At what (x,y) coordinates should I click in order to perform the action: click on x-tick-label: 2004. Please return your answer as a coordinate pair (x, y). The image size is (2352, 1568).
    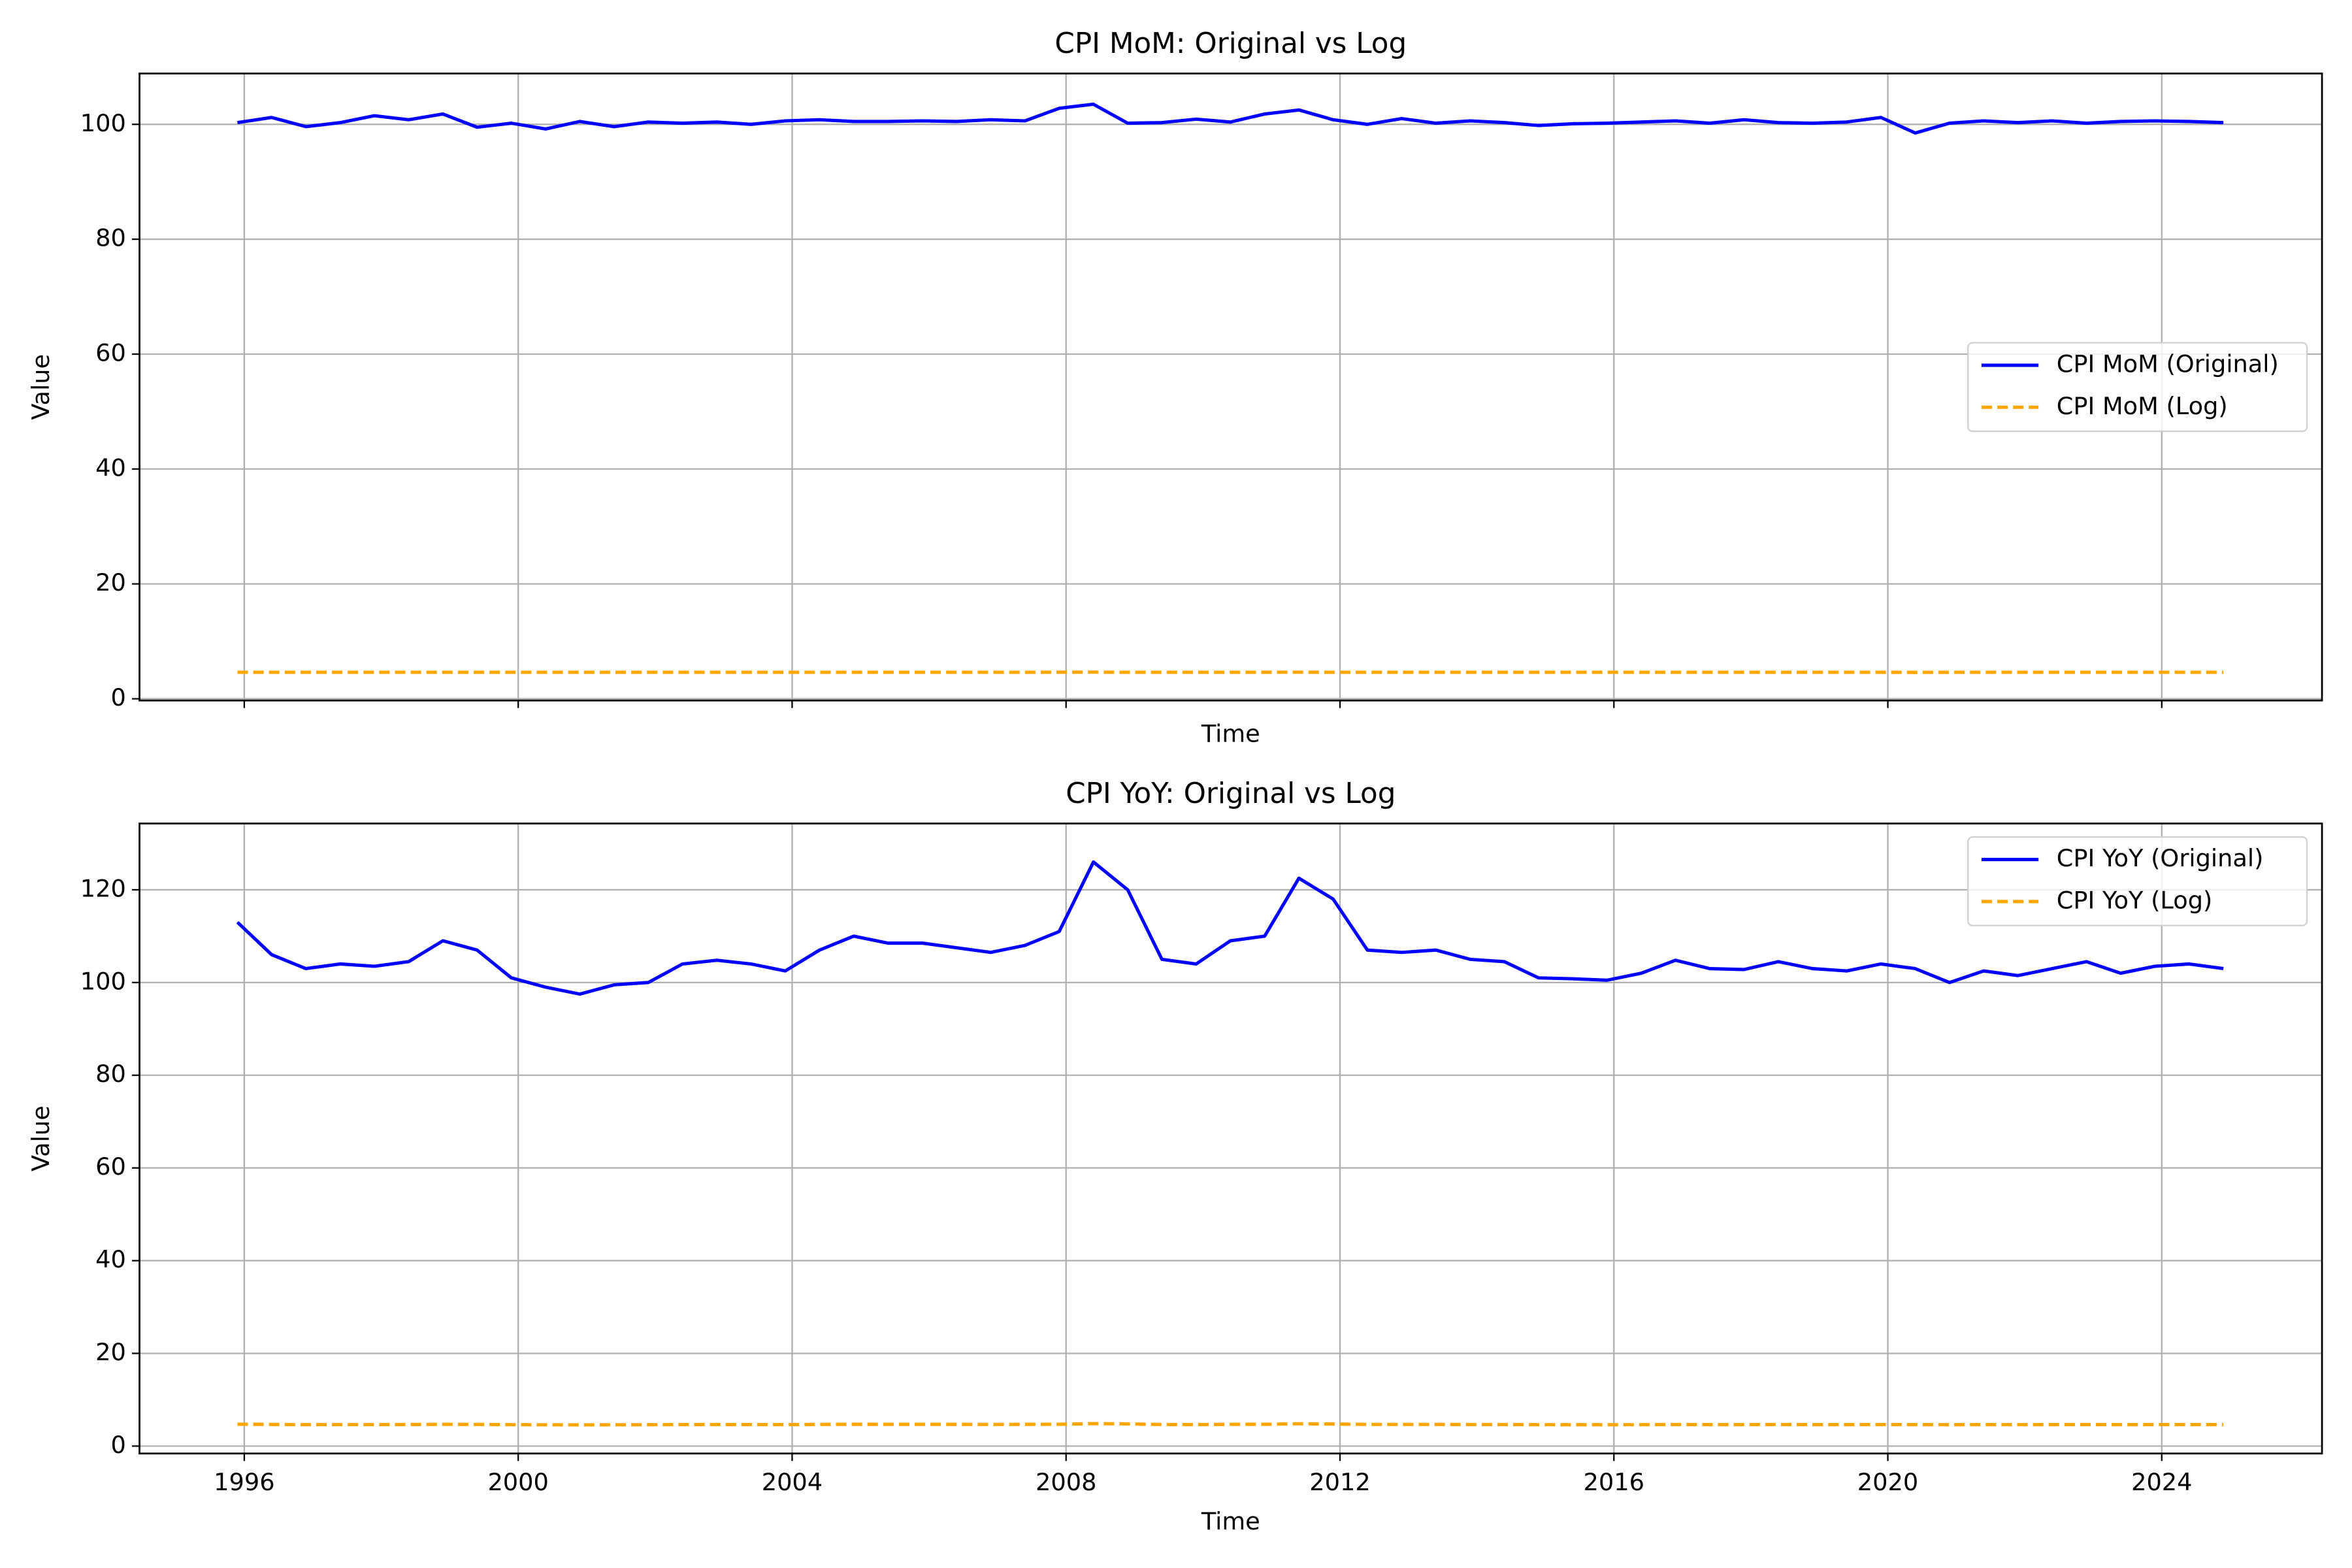
    Looking at the image, I should click on (792, 1482).